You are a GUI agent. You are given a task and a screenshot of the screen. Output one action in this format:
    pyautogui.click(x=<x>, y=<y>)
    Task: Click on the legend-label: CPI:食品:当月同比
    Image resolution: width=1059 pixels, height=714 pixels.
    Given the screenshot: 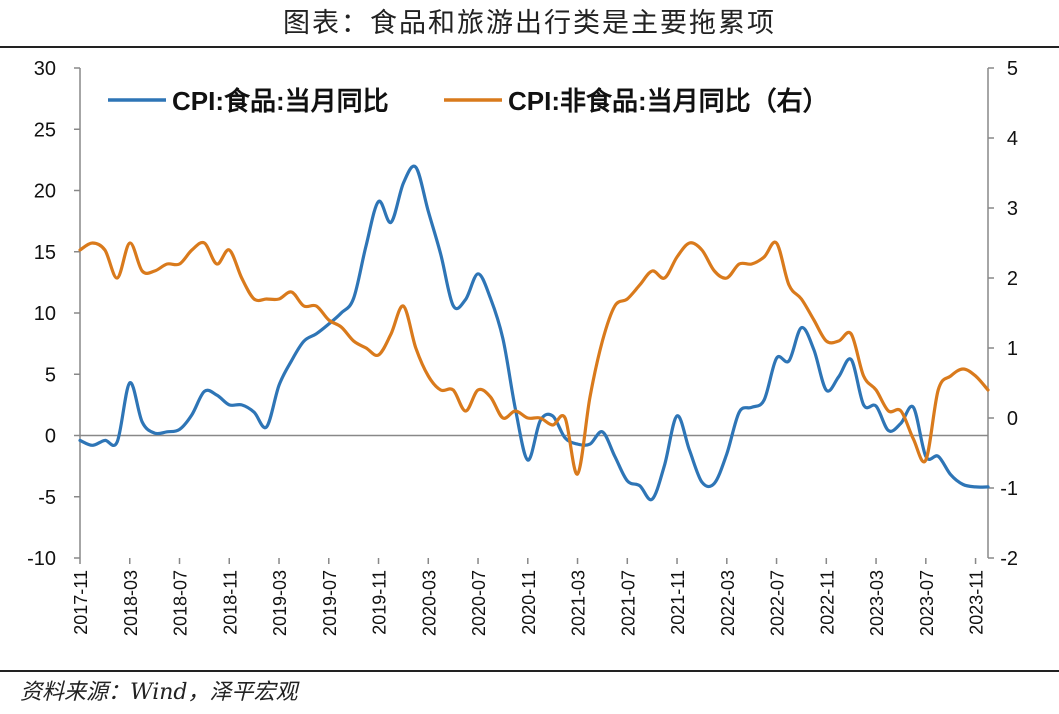 What is the action you would take?
    pyautogui.click(x=280, y=101)
    